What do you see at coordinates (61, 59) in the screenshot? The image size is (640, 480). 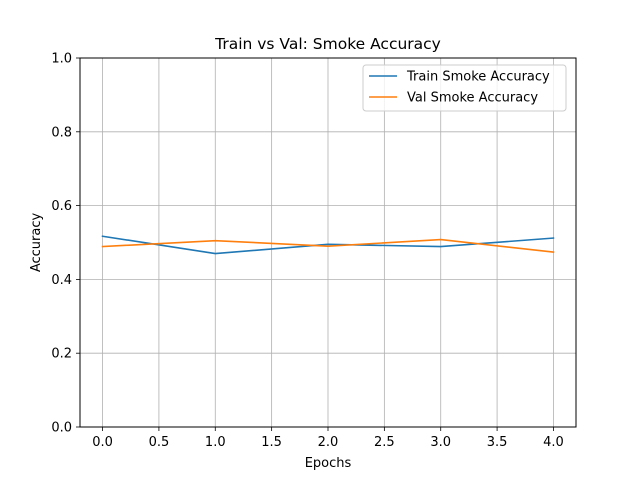 I see `y-tick-label: 1.0` at bounding box center [61, 59].